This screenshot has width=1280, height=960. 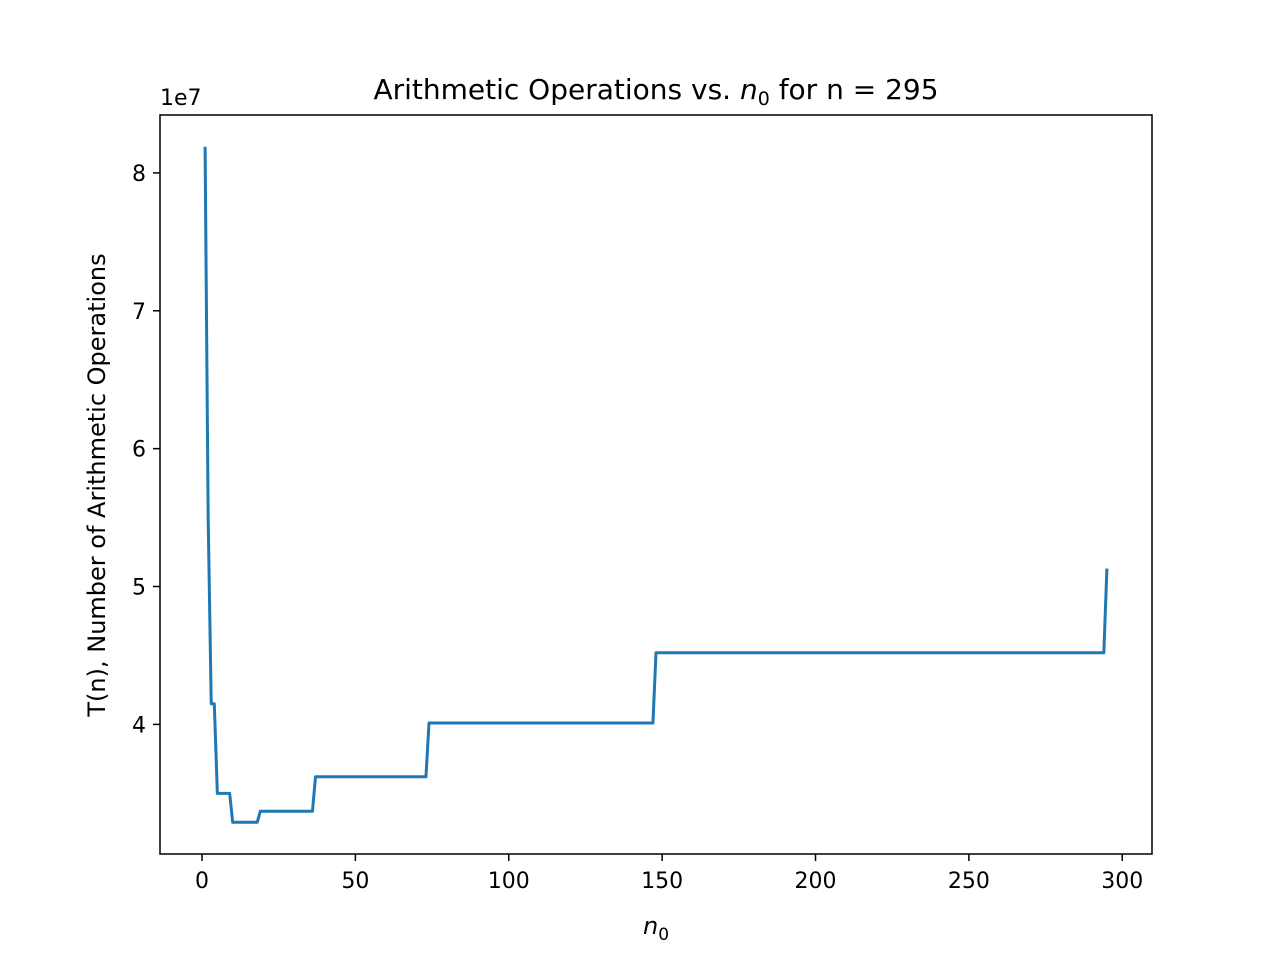 What do you see at coordinates (139, 450) in the screenshot?
I see `y-tick-label: 6` at bounding box center [139, 450].